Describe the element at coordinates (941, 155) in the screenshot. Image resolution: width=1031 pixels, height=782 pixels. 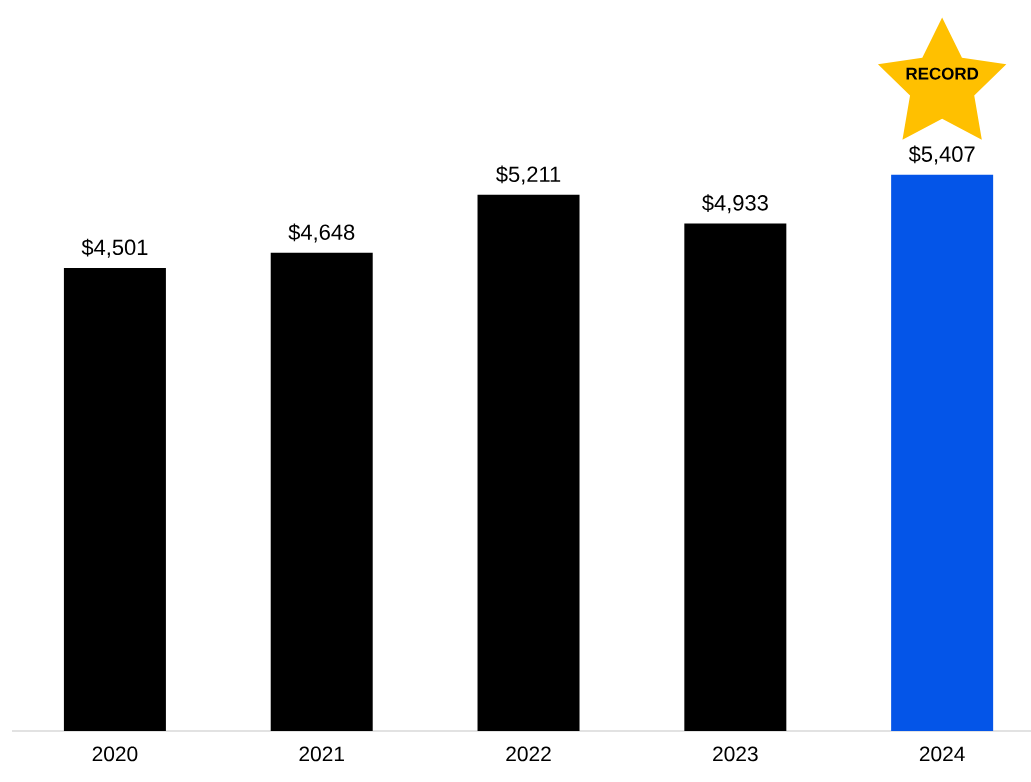
I see `data-label: $5,407` at that location.